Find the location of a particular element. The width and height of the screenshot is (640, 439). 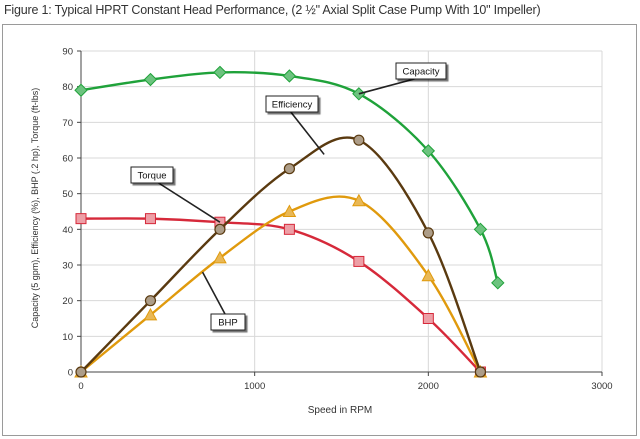

torque-callout-box is located at coordinates (152, 175).